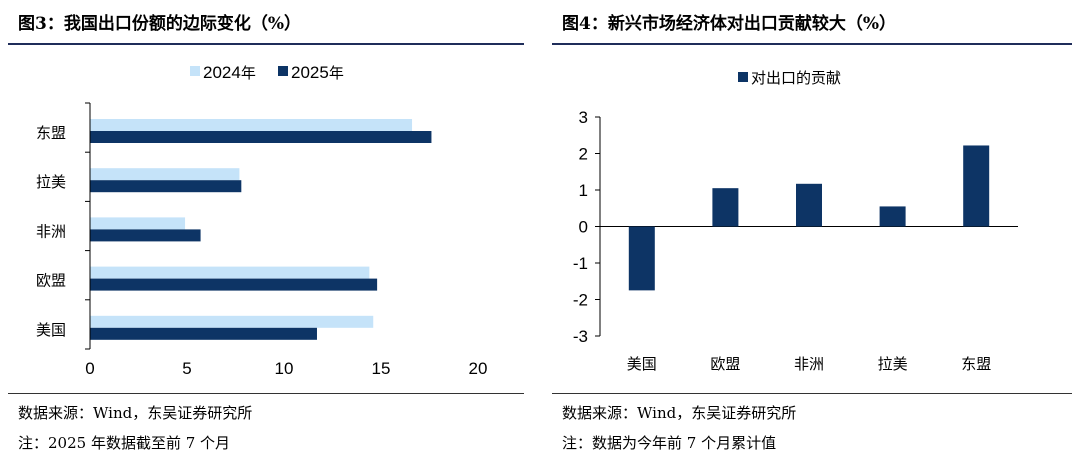 The image size is (1080, 464). What do you see at coordinates (583, 190) in the screenshot?
I see `y-tick-label-1: 1` at bounding box center [583, 190].